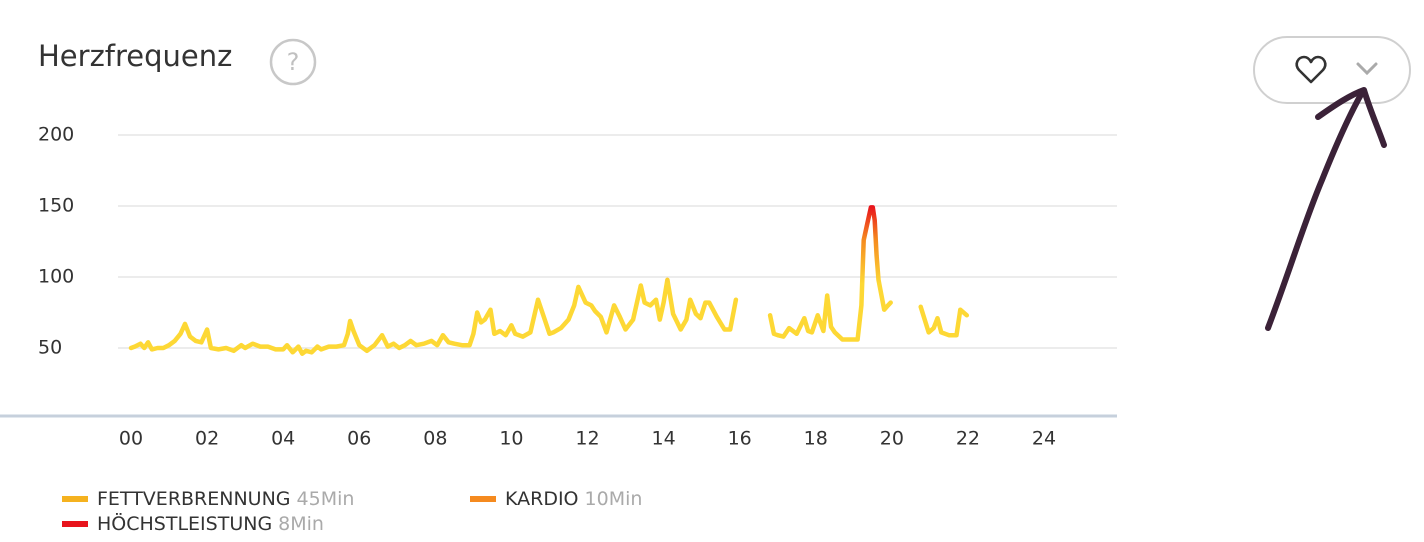 This screenshot has height=542, width=1424. Describe the element at coordinates (50, 348) in the screenshot. I see `y-tick-label: 50` at that location.